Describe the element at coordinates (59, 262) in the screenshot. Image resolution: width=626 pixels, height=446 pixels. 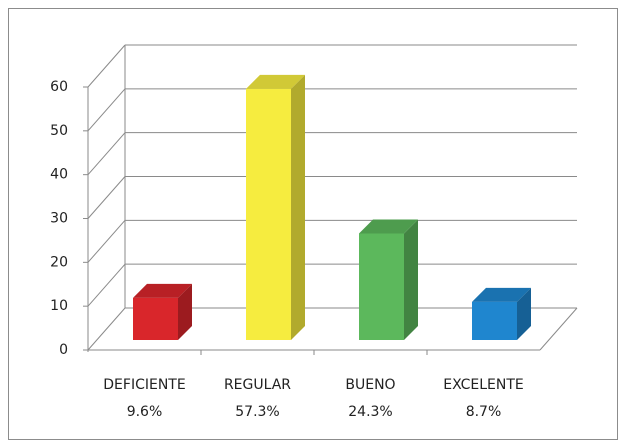
I see `y-tick-label: 20` at that location.